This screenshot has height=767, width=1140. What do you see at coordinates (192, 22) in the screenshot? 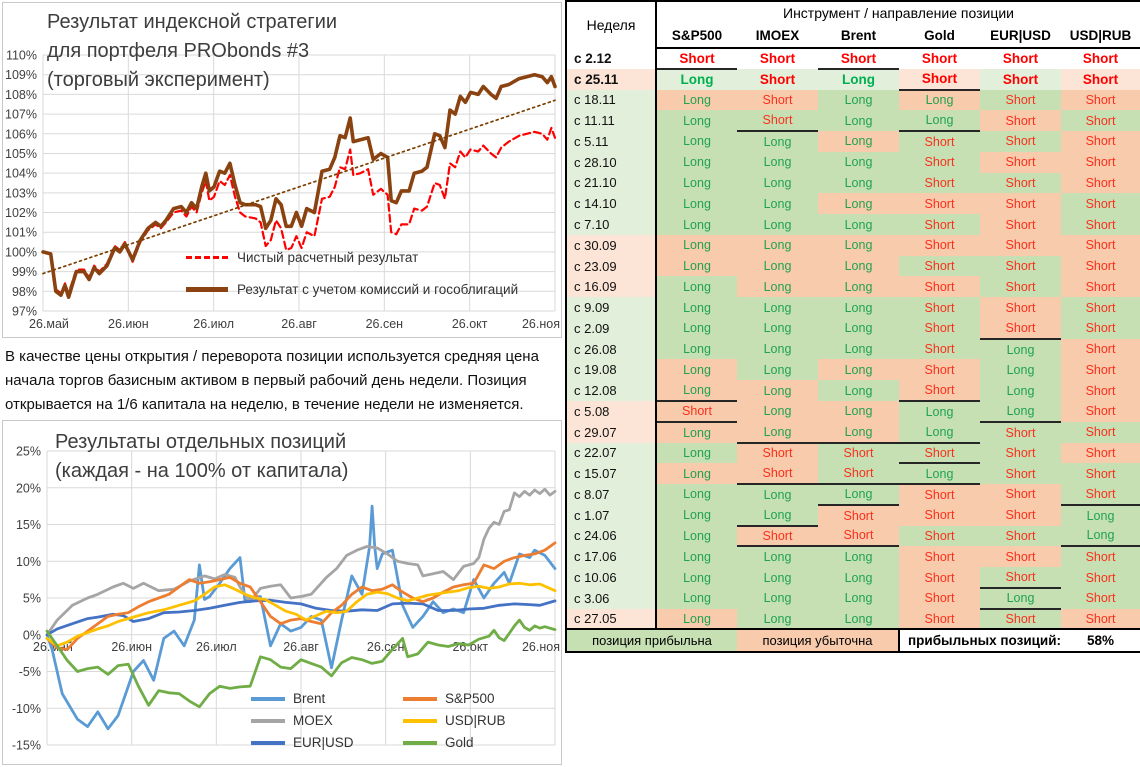
I see `title-line: Результат индексной стратегии` at bounding box center [192, 22].